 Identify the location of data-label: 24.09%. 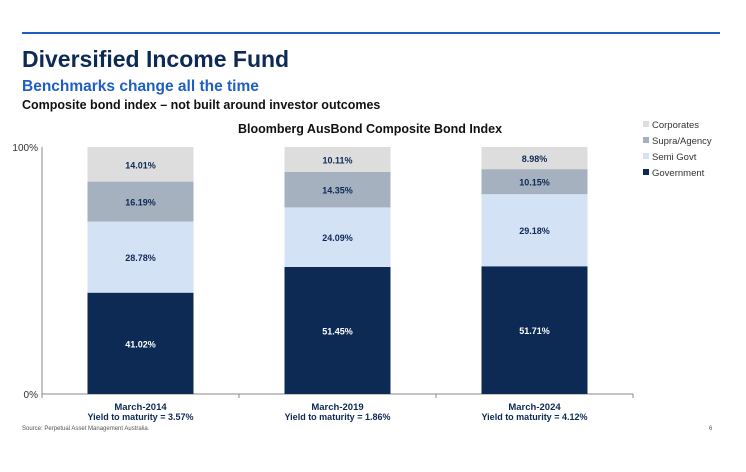
(337, 238).